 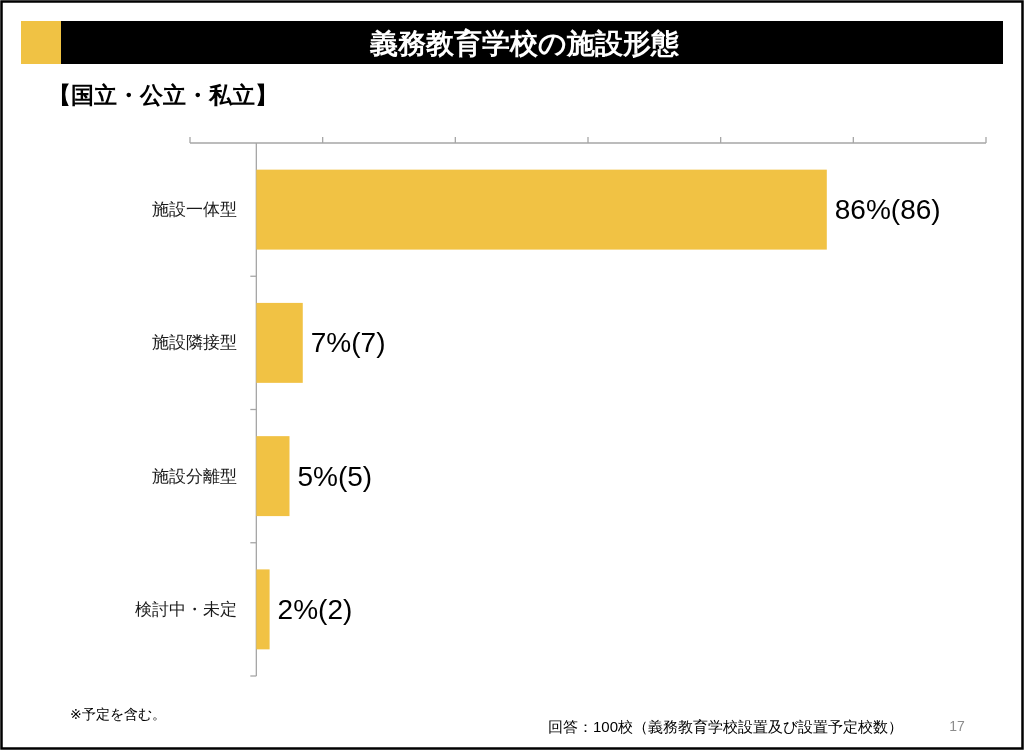 I want to click on chart-title: 義務教育学校の施設形態, so click(x=524, y=43).